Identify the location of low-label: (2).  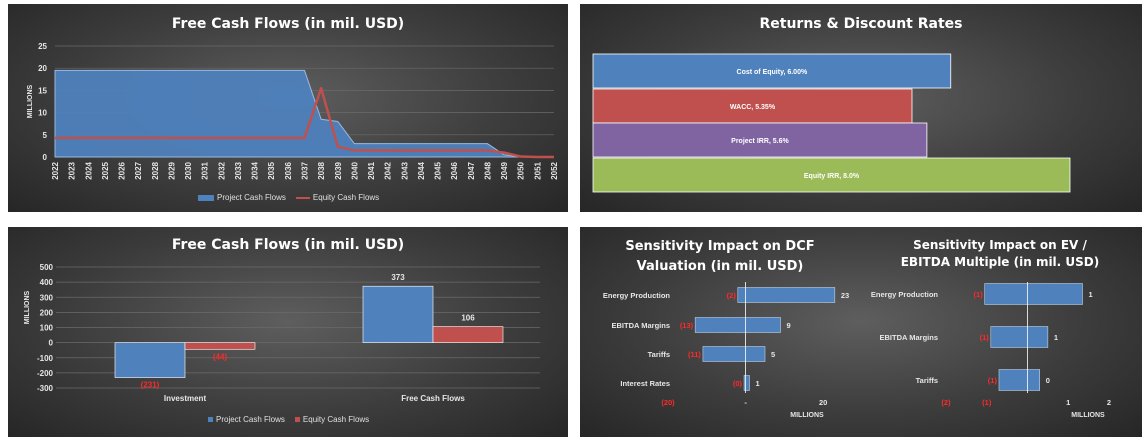
(732, 295).